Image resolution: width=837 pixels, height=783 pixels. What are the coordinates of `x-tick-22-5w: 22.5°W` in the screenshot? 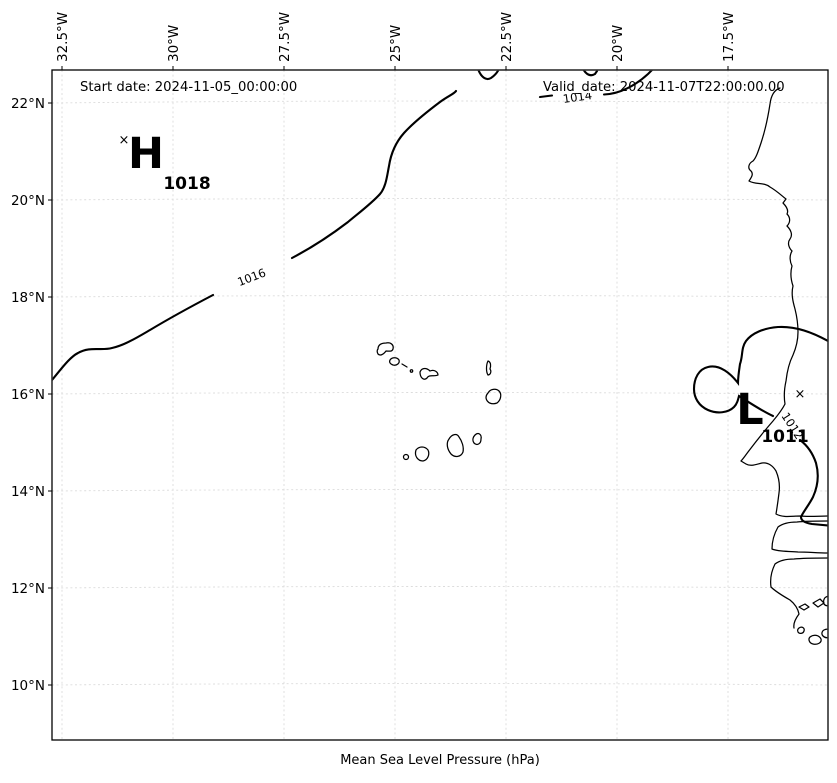 It's located at (507, 37).